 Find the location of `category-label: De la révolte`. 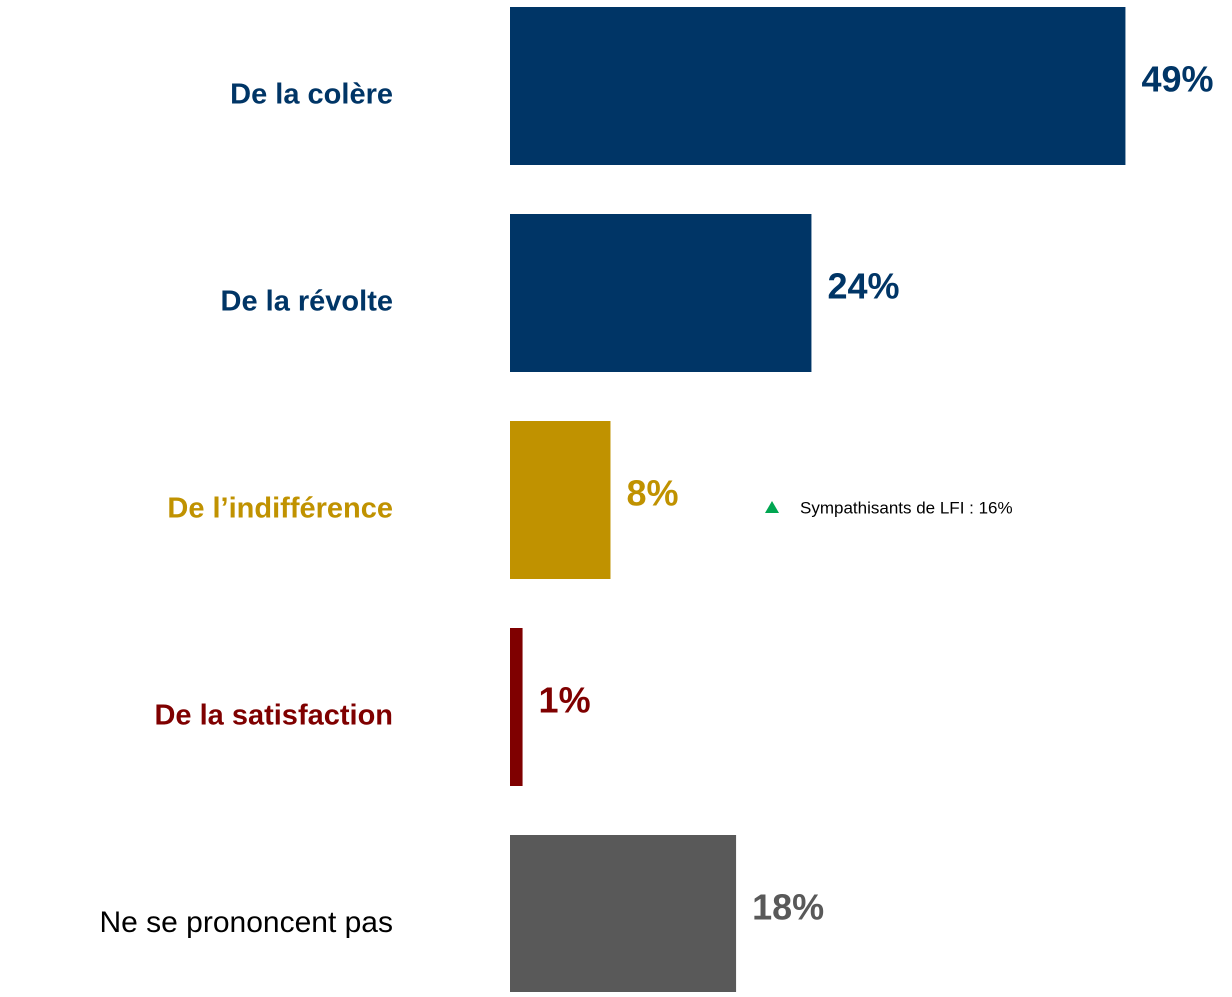

category-label: De la révolte is located at coordinates (307, 302).